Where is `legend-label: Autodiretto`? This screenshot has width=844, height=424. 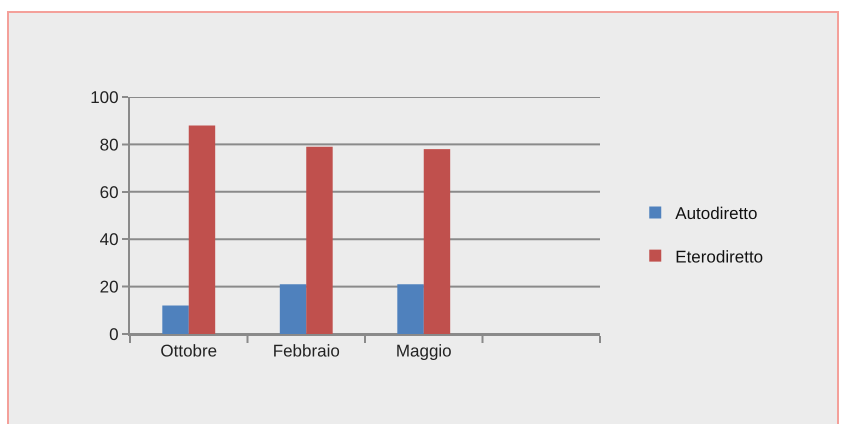 legend-label: Autodiretto is located at coordinates (716, 214).